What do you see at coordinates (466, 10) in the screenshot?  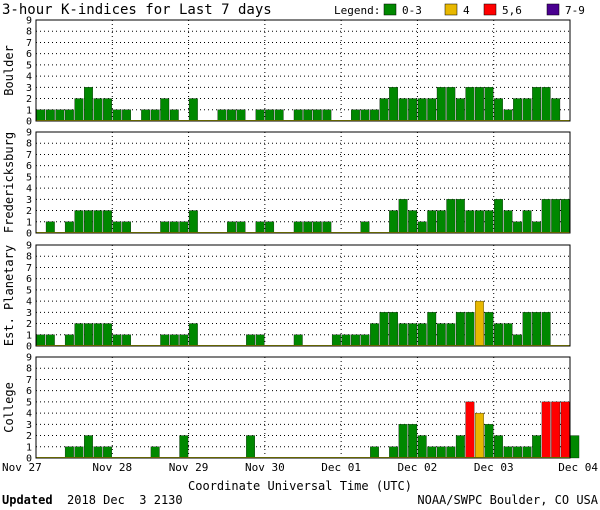 I see `legend-entry: 4` at bounding box center [466, 10].